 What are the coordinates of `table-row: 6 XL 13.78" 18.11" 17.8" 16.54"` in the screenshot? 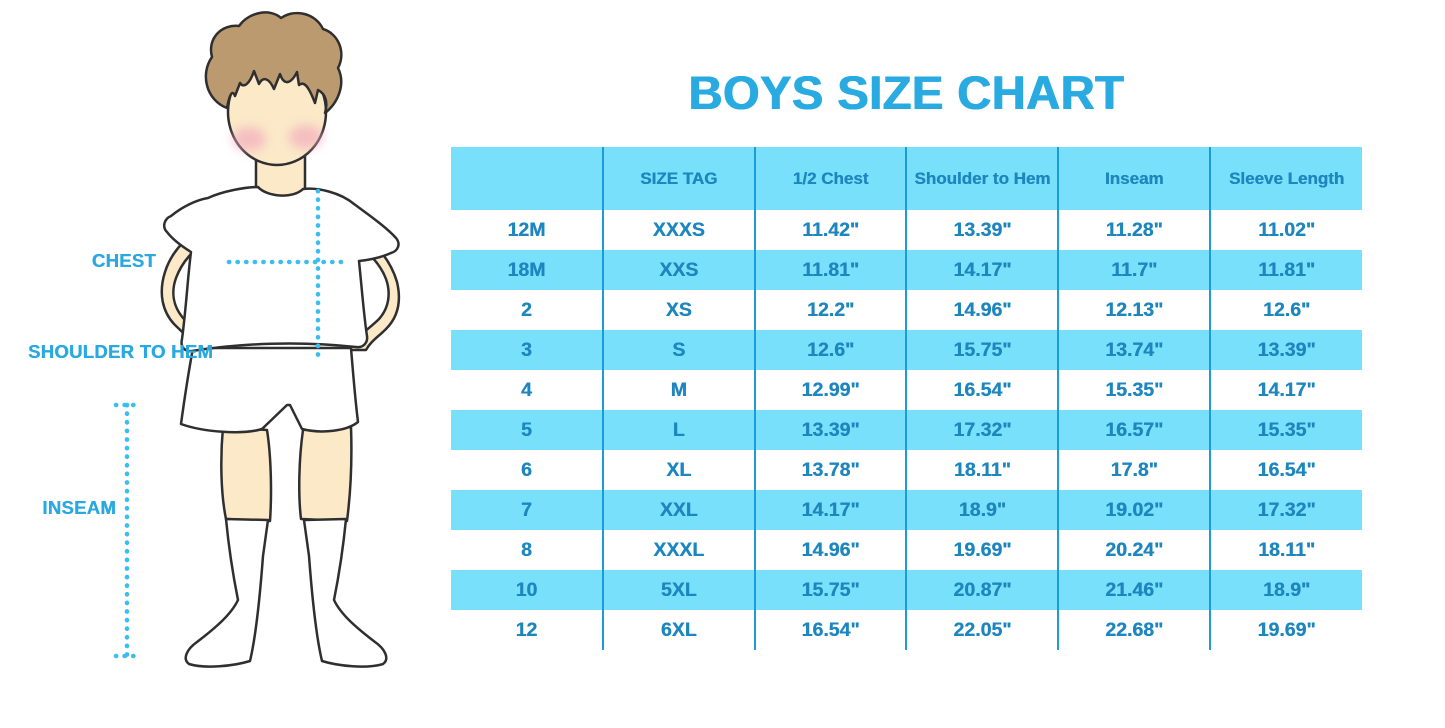 It's located at (906, 470).